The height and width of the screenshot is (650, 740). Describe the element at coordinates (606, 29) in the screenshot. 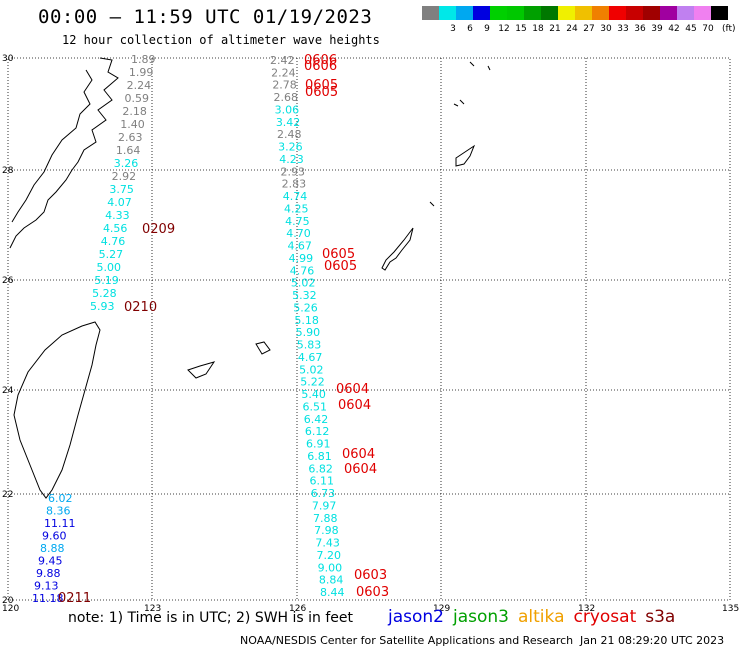

I see `colorbar-tick-label: 30` at that location.